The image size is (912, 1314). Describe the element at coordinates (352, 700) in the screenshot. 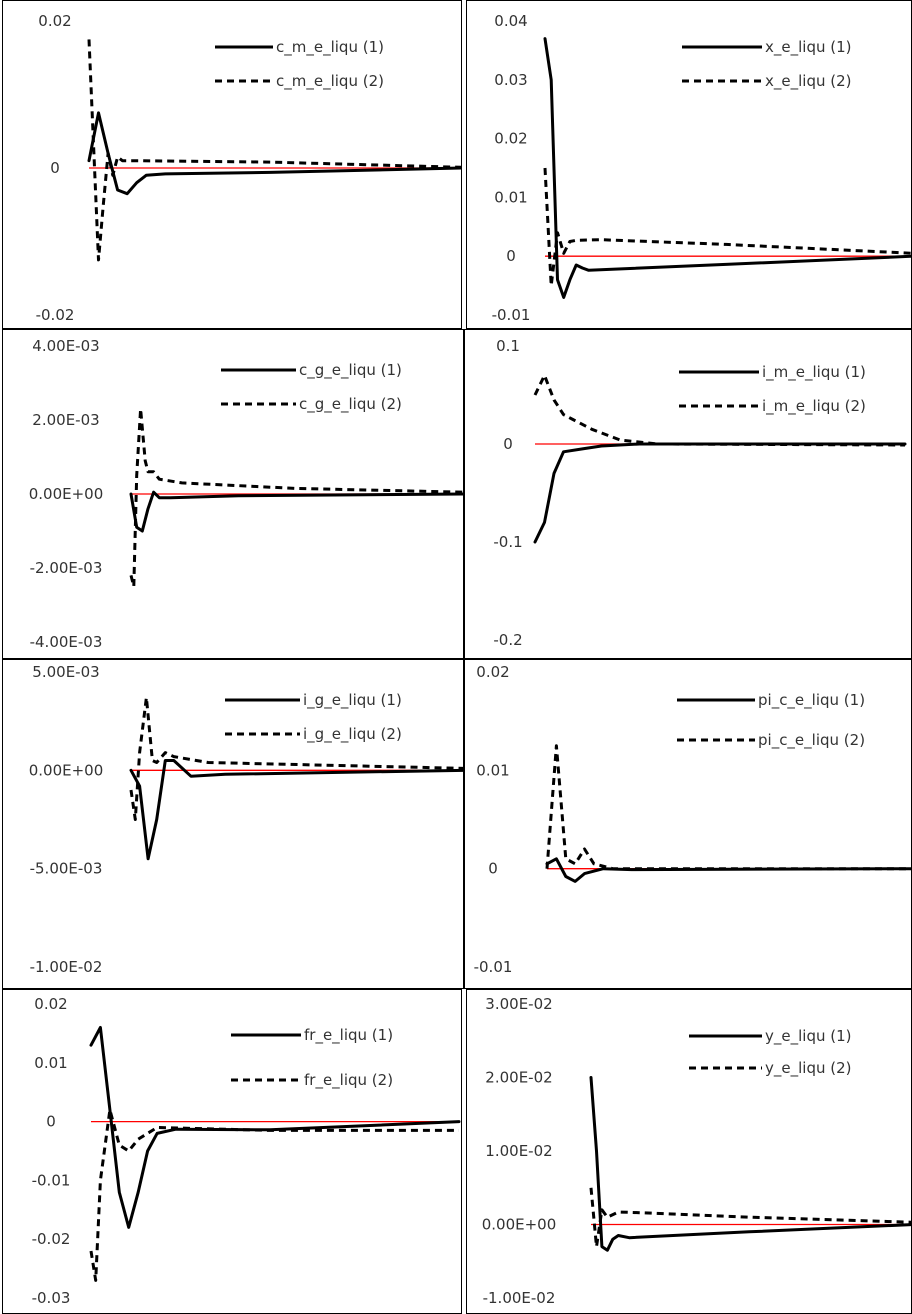

I see `legend-label-1: i_g_e_liqu (1)` at that location.